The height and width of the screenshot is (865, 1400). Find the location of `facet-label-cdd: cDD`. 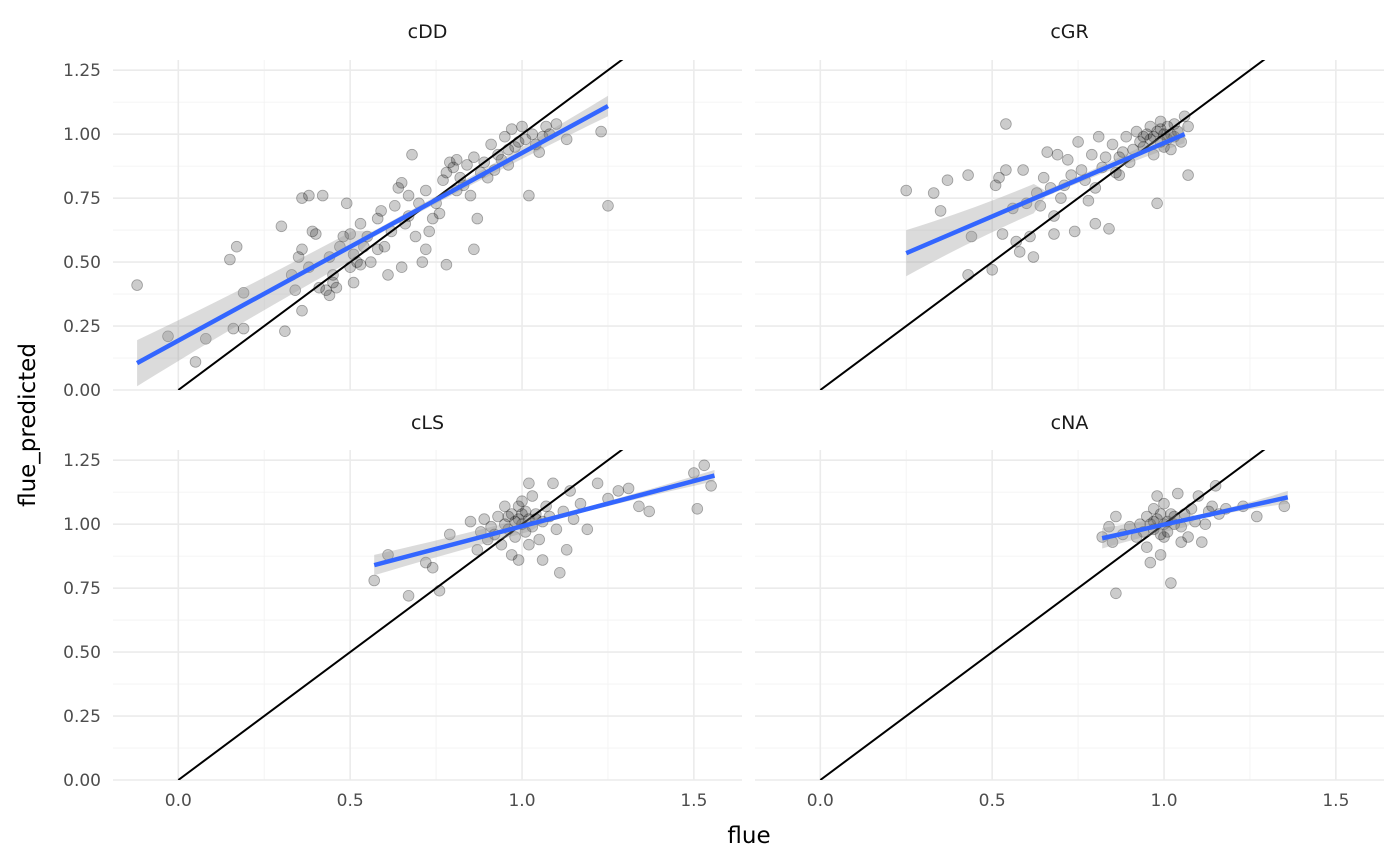

facet-label-cdd: cDD is located at coordinates (428, 32).